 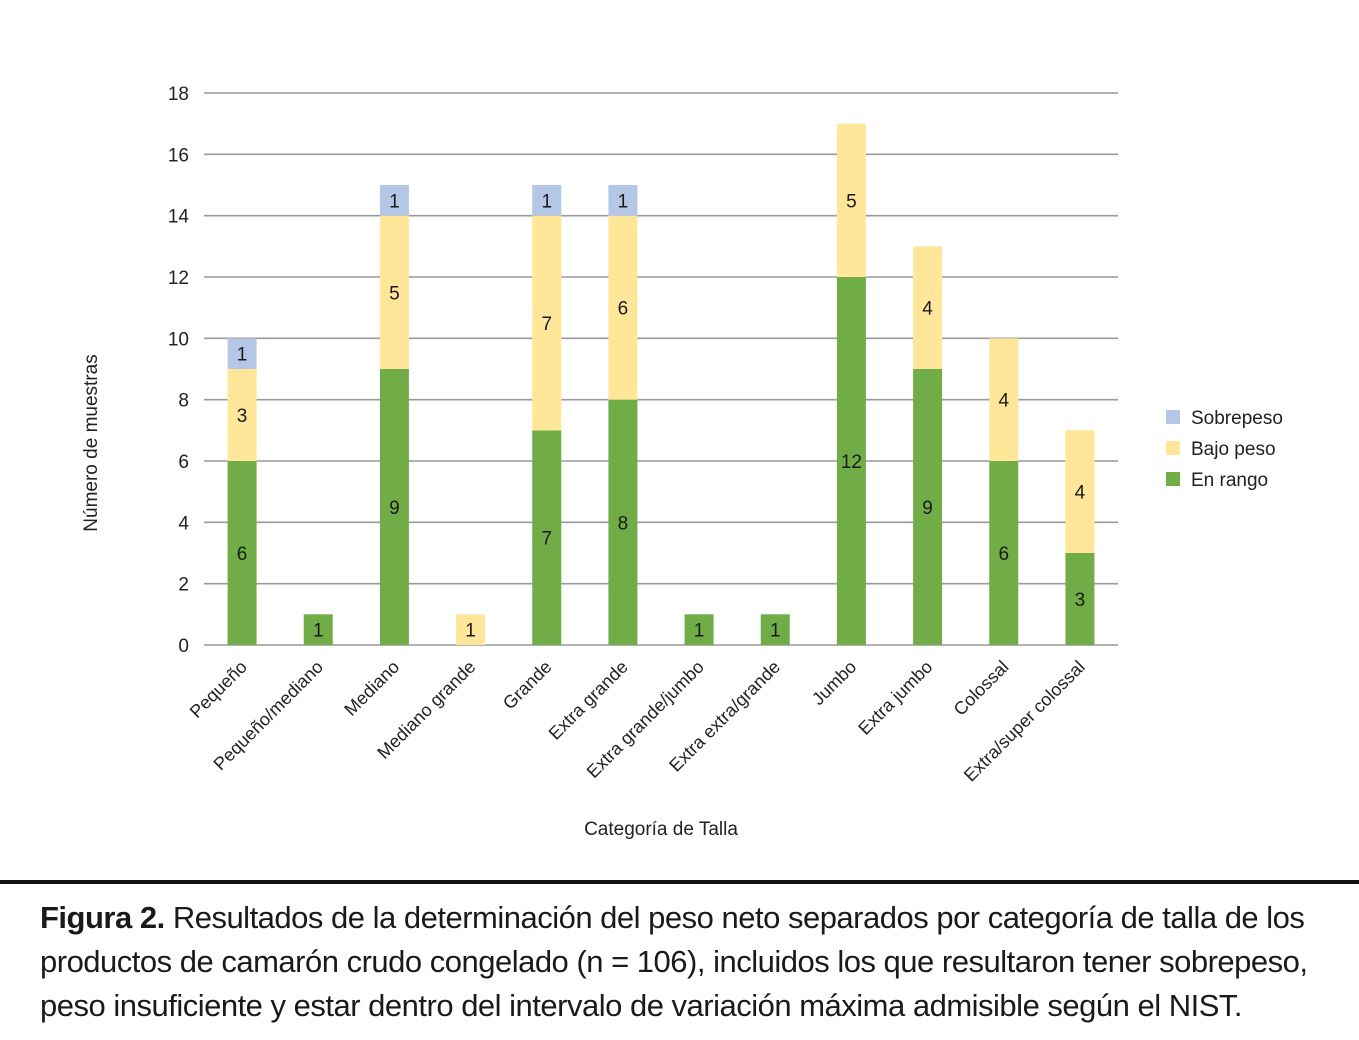 What do you see at coordinates (981, 688) in the screenshot?
I see `x-tick-label: Colossal` at bounding box center [981, 688].